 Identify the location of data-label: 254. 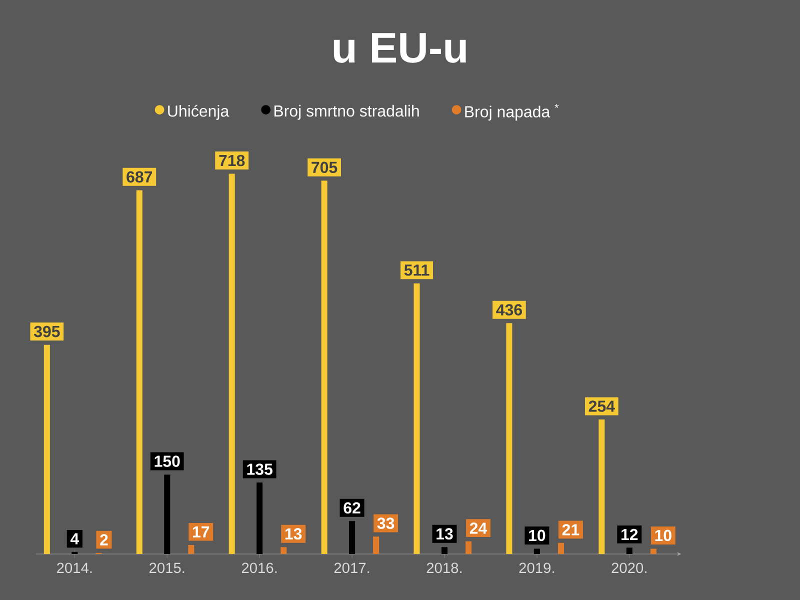
(601, 406).